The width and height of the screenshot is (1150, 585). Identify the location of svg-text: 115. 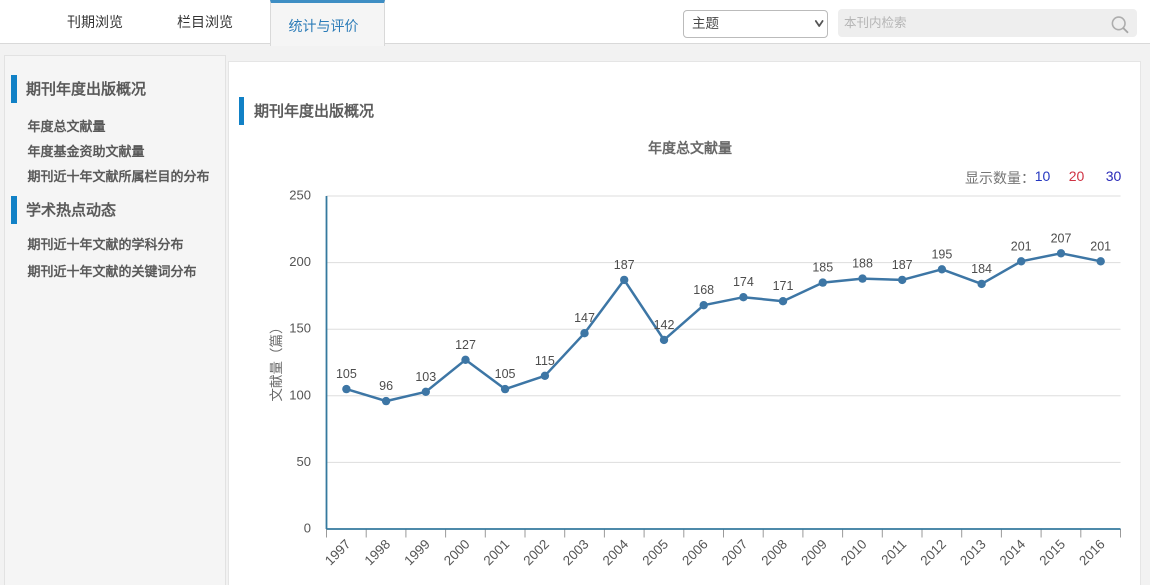
(545, 361).